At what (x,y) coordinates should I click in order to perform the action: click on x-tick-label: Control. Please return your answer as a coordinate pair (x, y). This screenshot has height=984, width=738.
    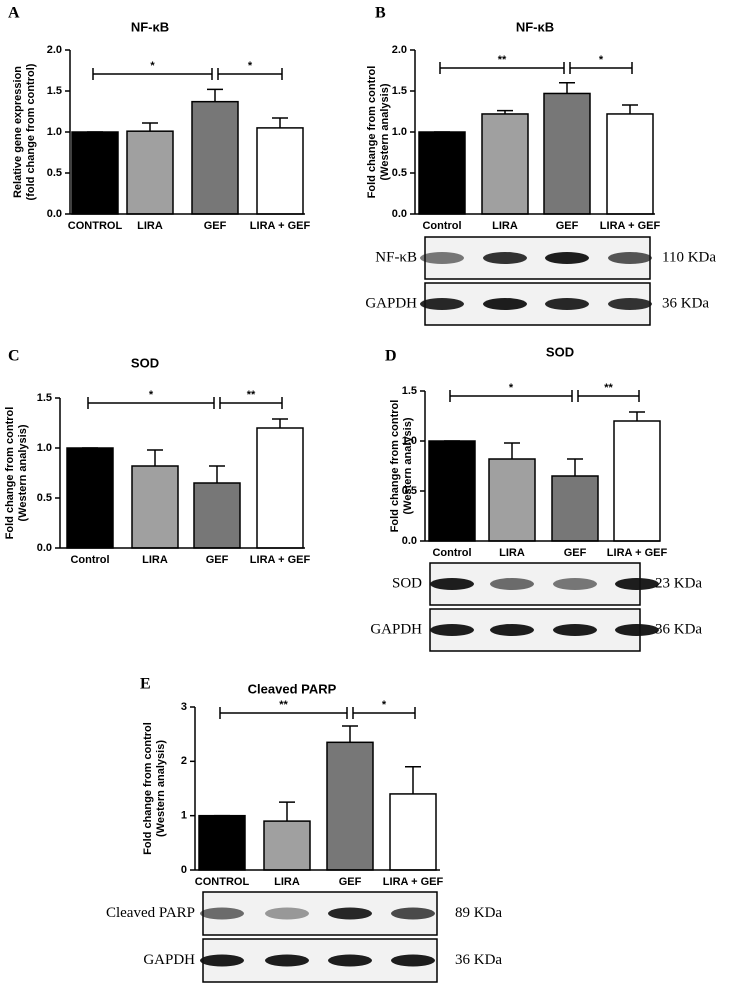
    Looking at the image, I should click on (451, 553).